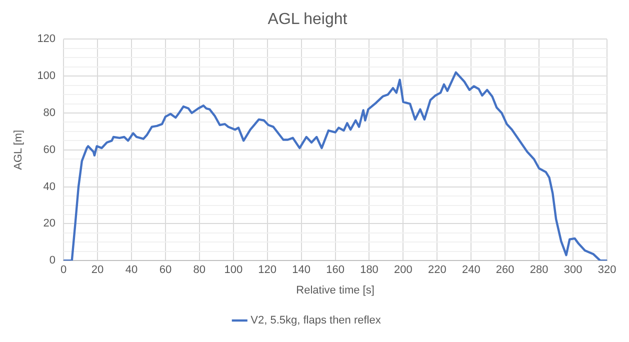 This screenshot has height=342, width=629. I want to click on x-tick-label: 80, so click(199, 270).